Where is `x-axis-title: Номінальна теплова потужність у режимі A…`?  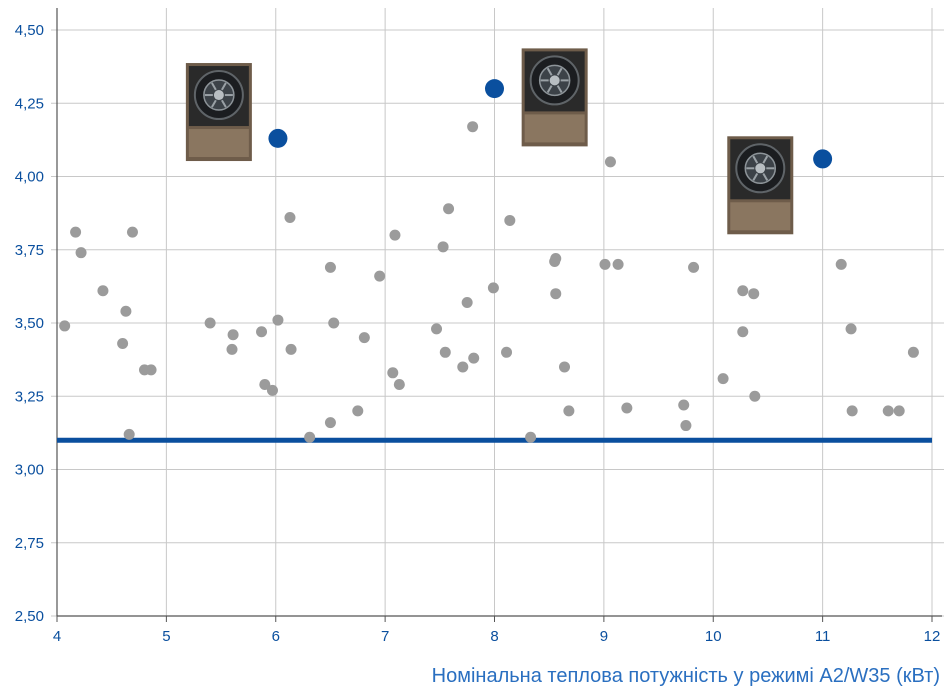
x-axis-title: Номінальна теплова потужність у режимі A… is located at coordinates (686, 676).